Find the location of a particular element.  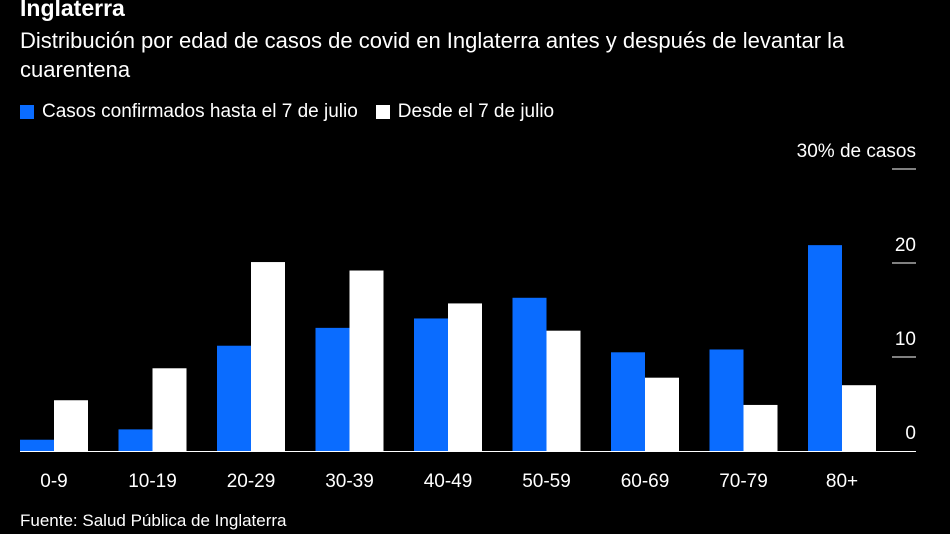

x-tick-label: 20-29 is located at coordinates (251, 481).